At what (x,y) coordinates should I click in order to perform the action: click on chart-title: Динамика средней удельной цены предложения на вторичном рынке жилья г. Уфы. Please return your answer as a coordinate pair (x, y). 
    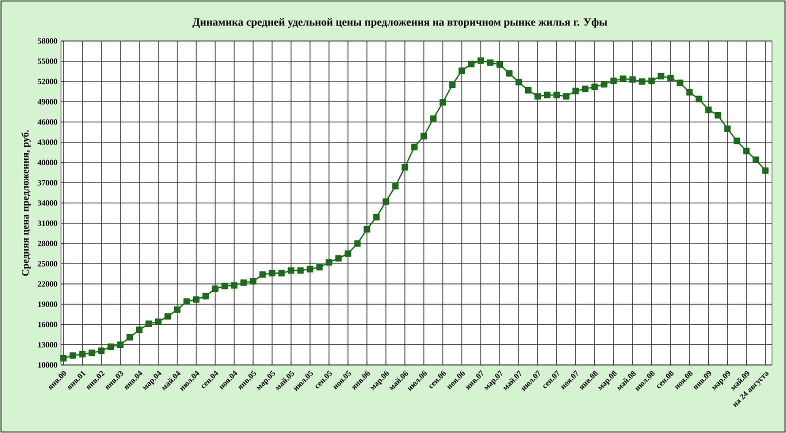
    Looking at the image, I should click on (400, 23).